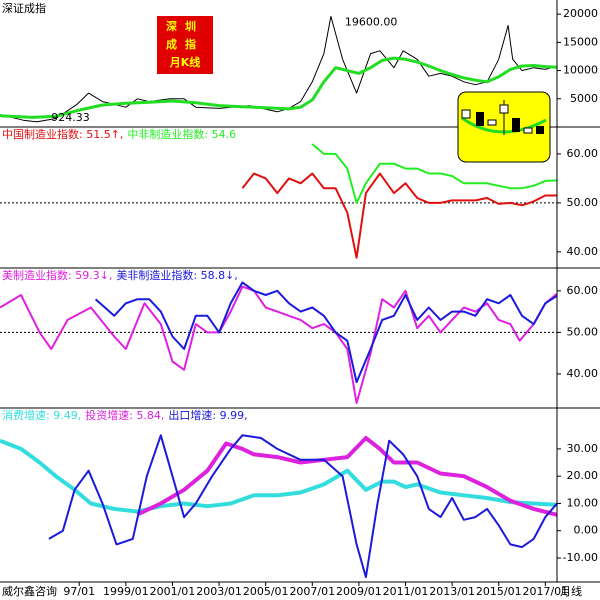 The width and height of the screenshot is (600, 600). Describe the element at coordinates (70, 117) in the screenshot. I see `annotation: 924.33` at that location.